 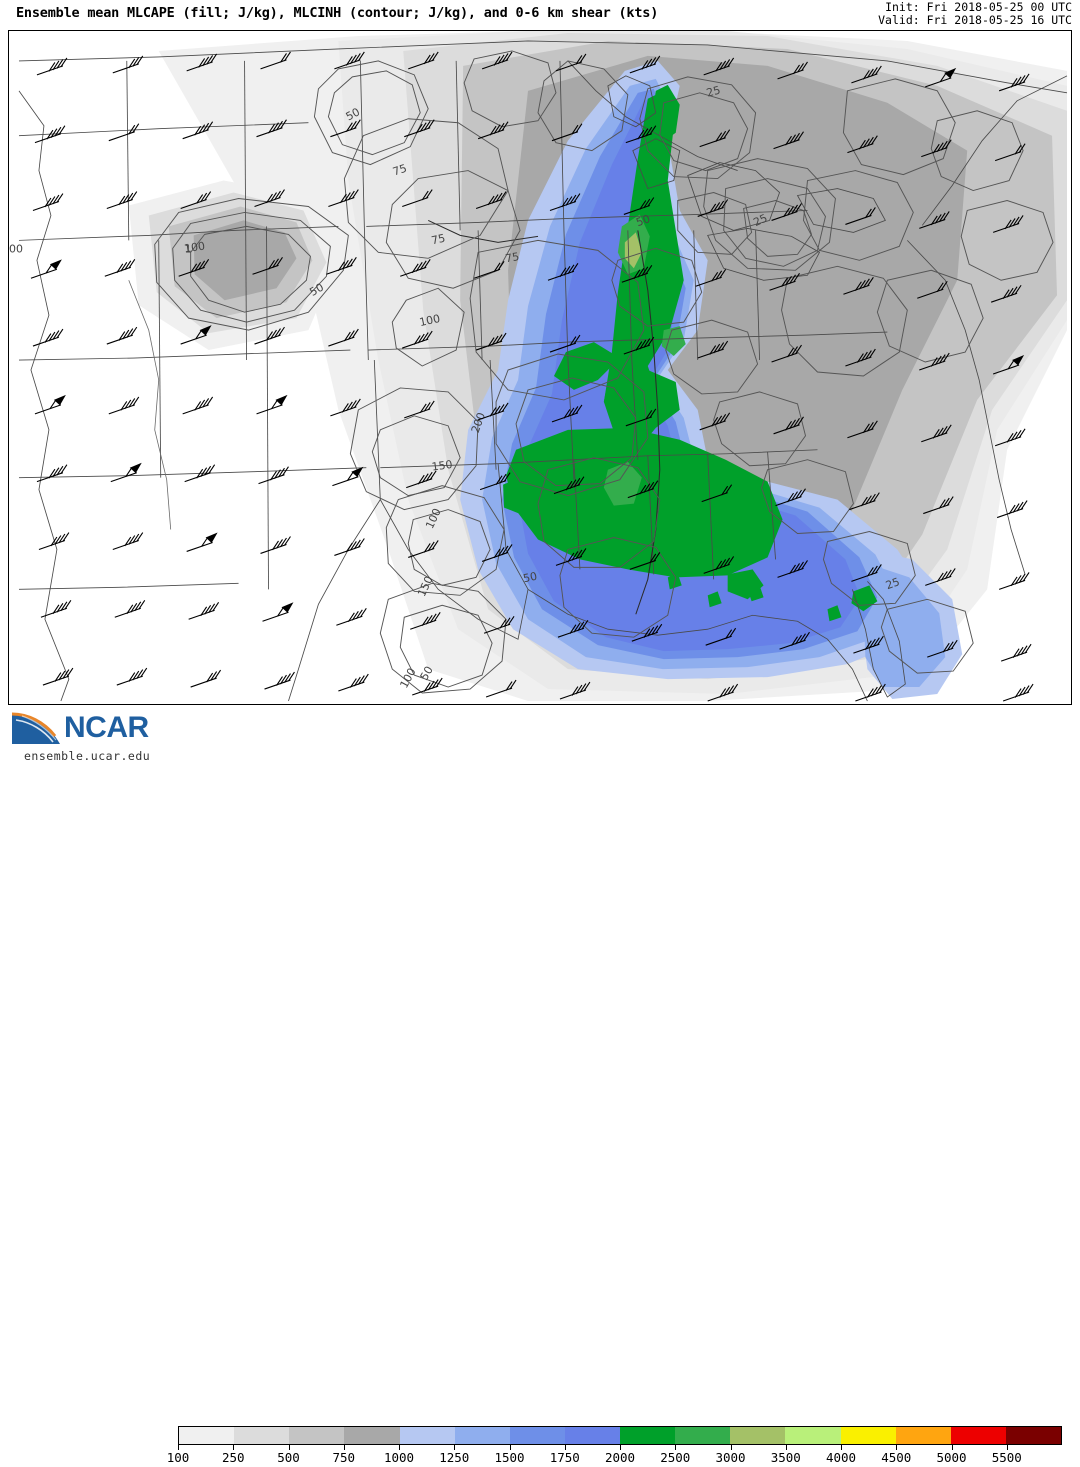 What do you see at coordinates (675, 1457) in the screenshot?
I see `colorbar-tick-label: 2500` at bounding box center [675, 1457].